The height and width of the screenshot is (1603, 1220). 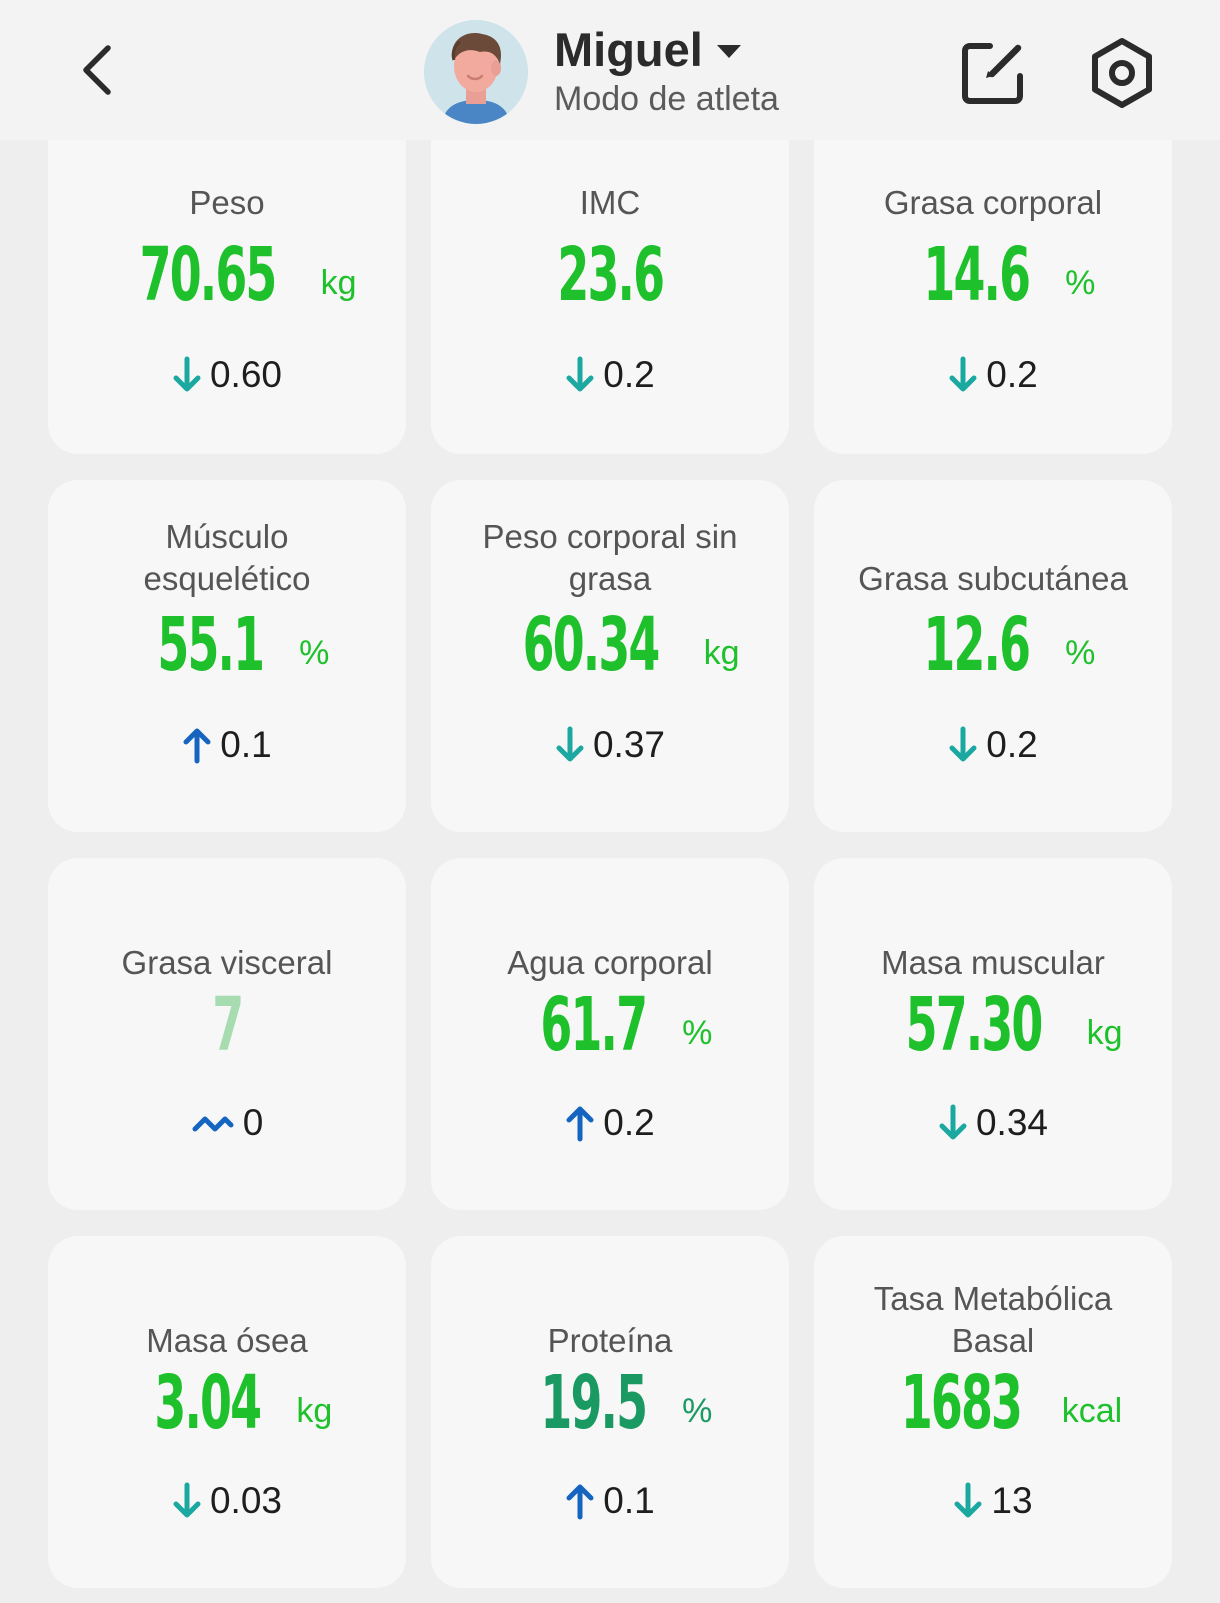 I want to click on avatar, so click(x=476, y=72).